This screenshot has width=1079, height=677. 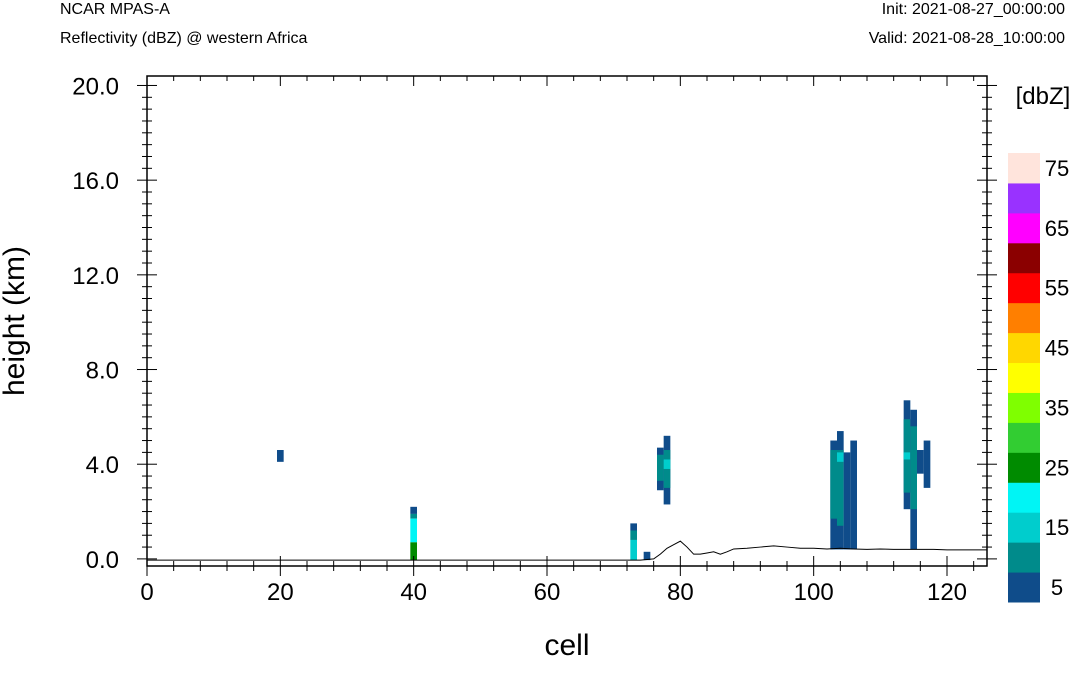 What do you see at coordinates (146, 592) in the screenshot?
I see `x-tick-label: 0` at bounding box center [146, 592].